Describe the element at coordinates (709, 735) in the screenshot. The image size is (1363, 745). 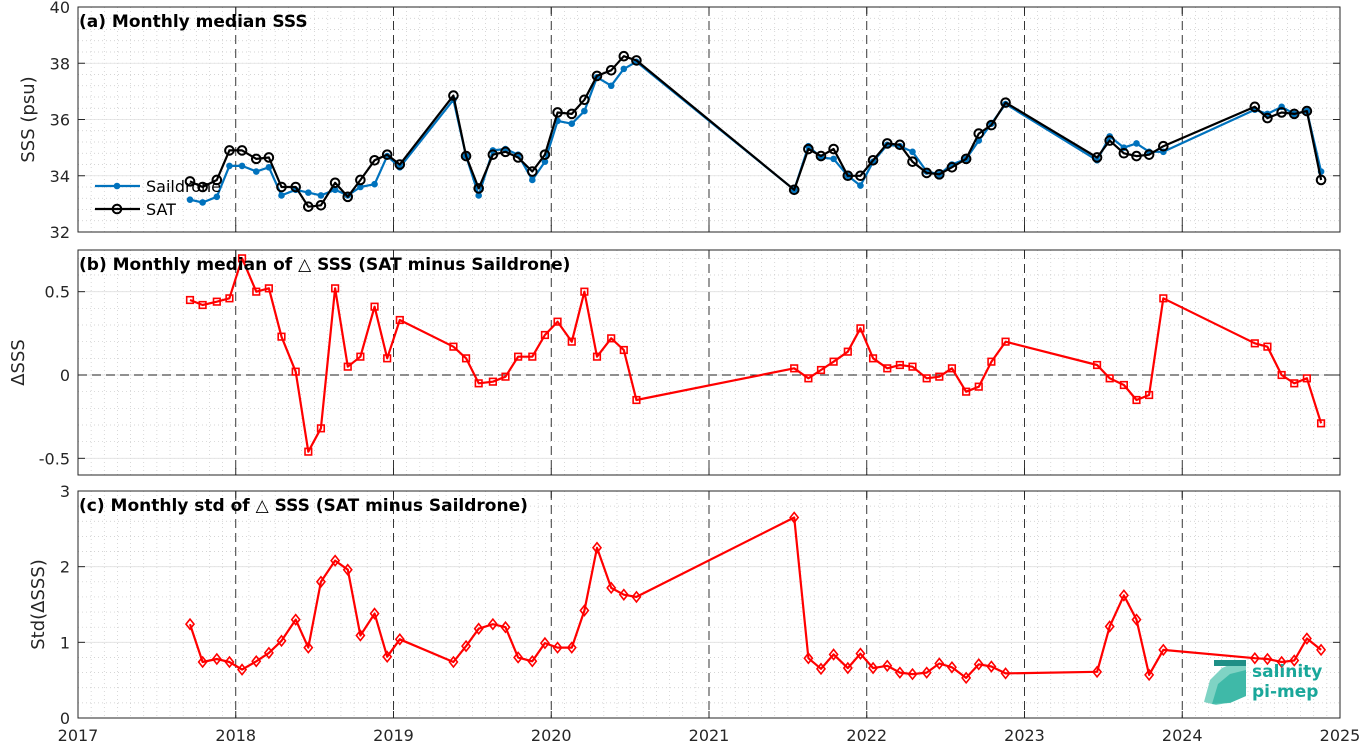
I see `x-tick-label: 2021` at that location.